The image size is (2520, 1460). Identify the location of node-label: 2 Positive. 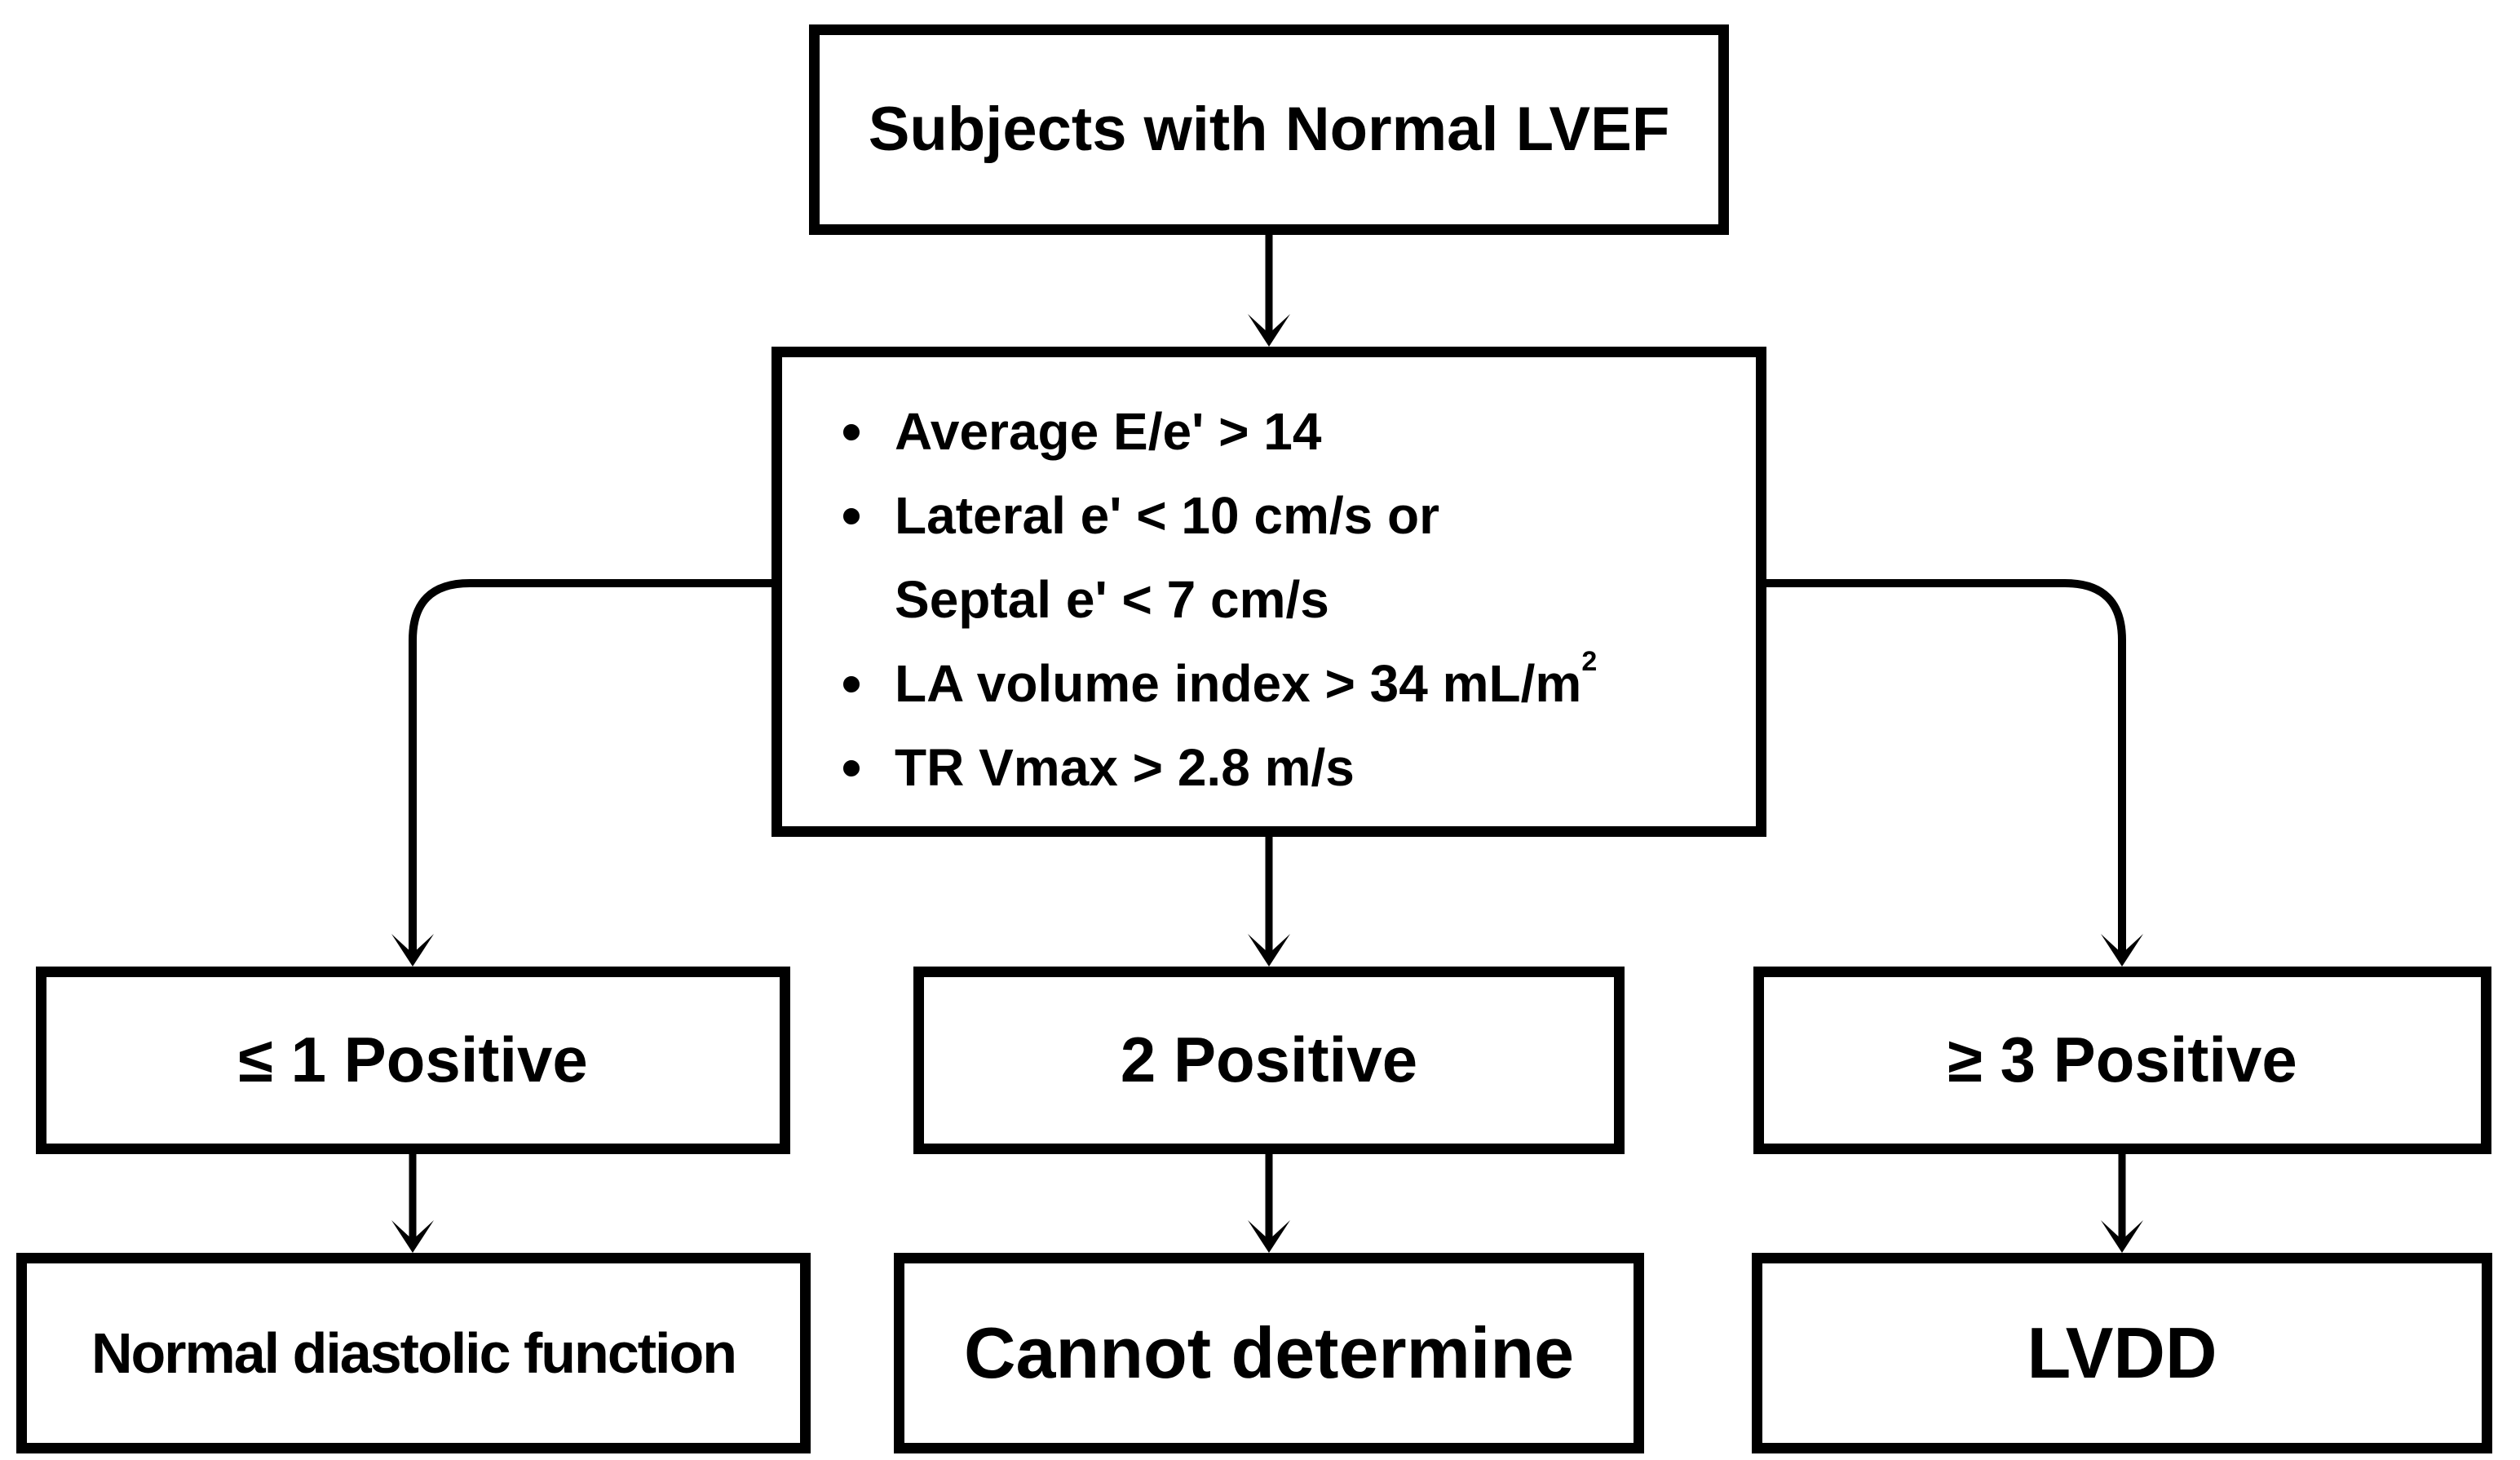
(1269, 1060).